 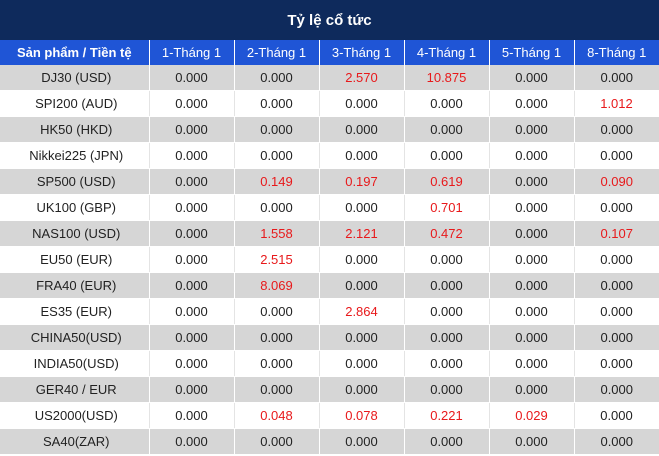 What do you see at coordinates (75, 337) in the screenshot?
I see `product-cell: CHINA50(USD)` at bounding box center [75, 337].